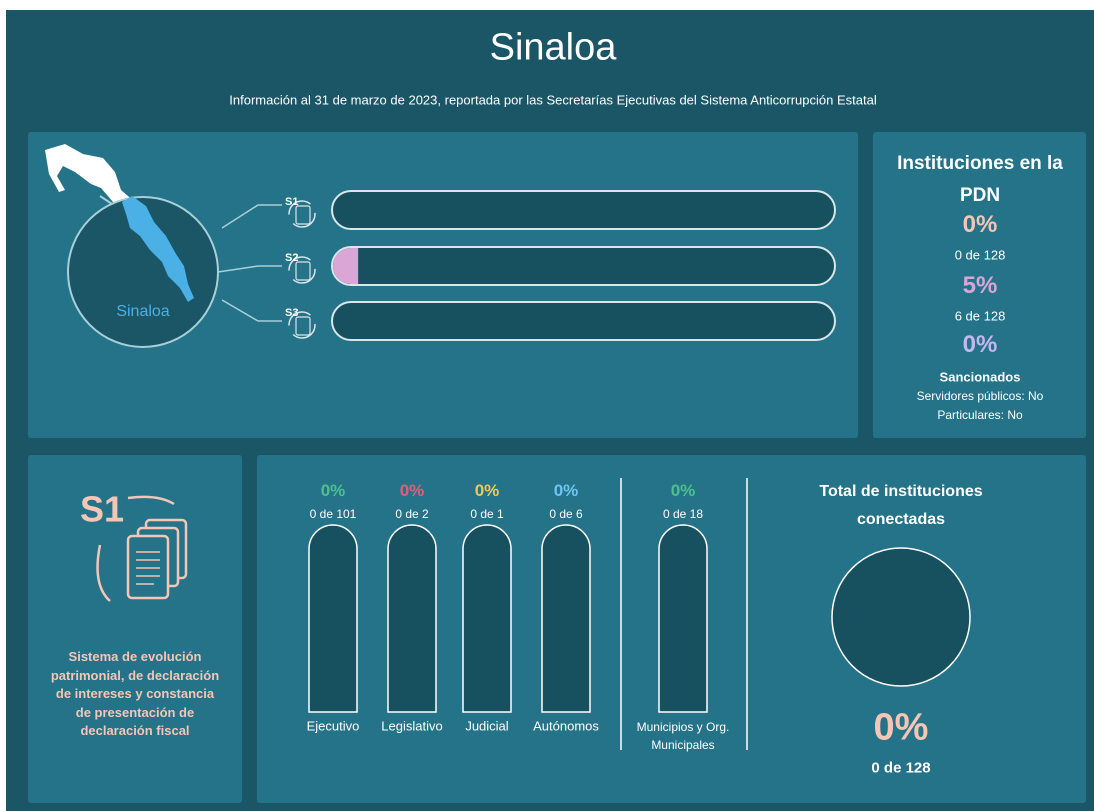  What do you see at coordinates (901, 768) in the screenshot?
I see `total-count: 0 de 128` at bounding box center [901, 768].